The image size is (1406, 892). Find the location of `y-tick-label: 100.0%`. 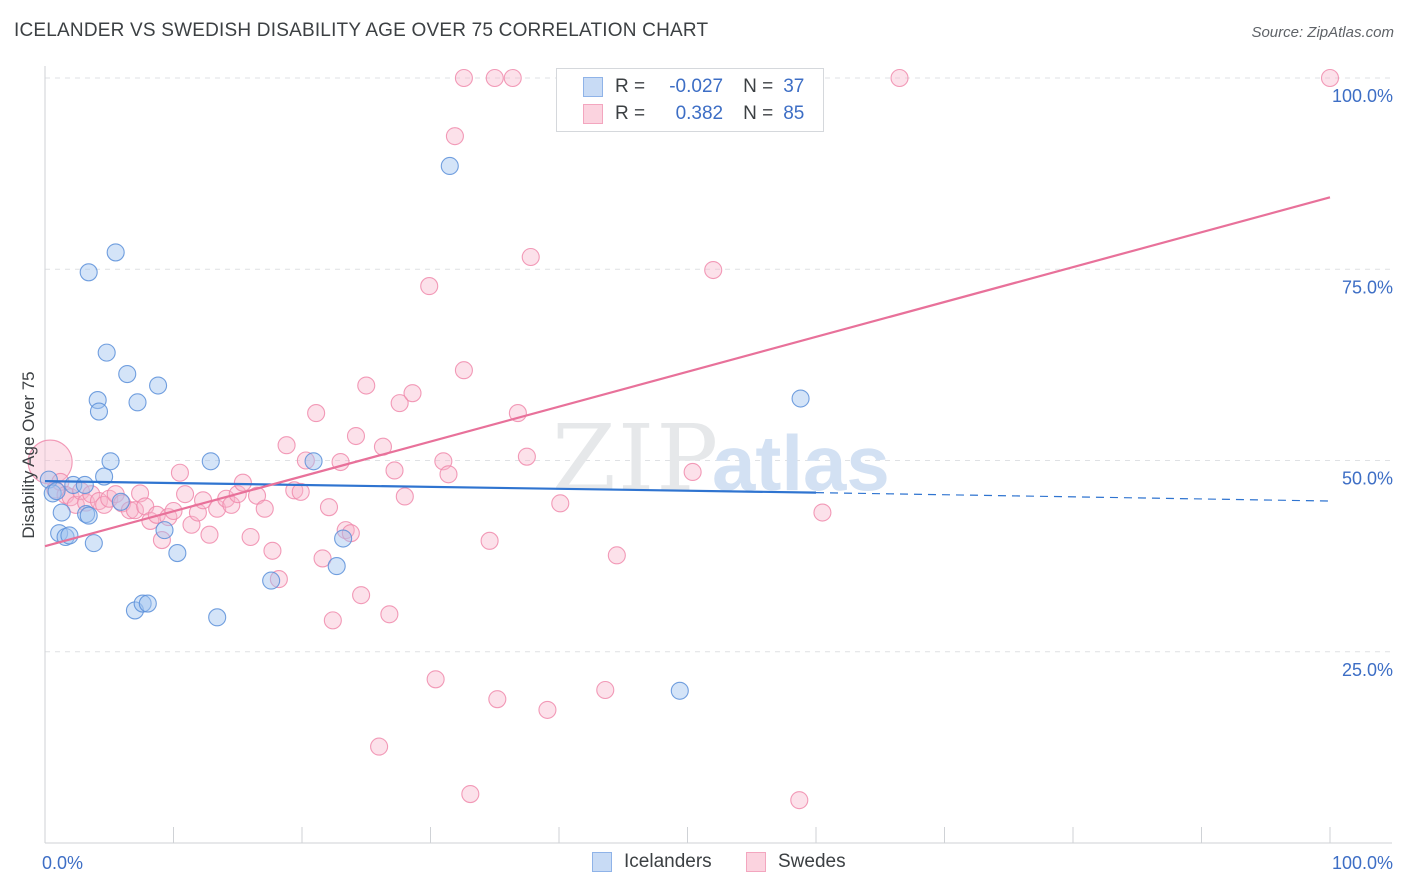

y-tick-label: 100.0% is located at coordinates (1362, 96).